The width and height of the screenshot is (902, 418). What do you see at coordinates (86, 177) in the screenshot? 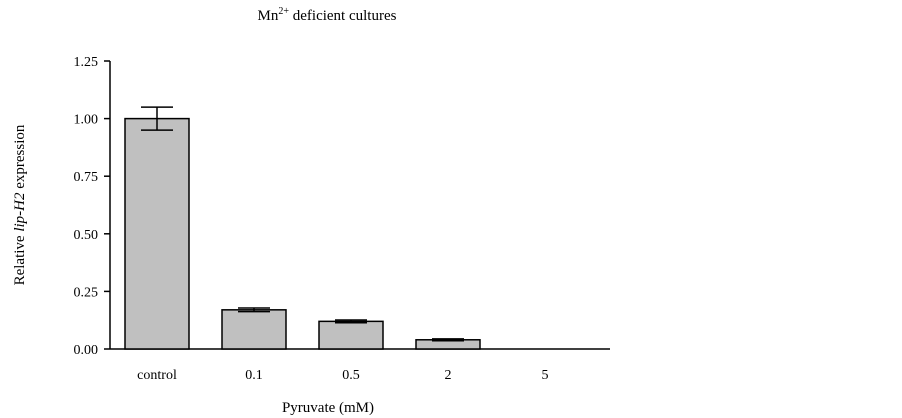
I see `y-tick-label: 0.75` at bounding box center [86, 177].